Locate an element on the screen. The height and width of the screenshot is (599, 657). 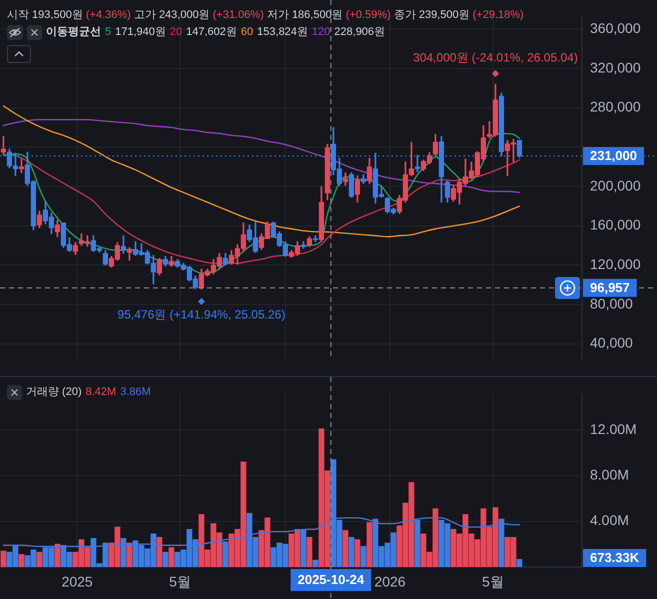
y-tick-label: 120,000 is located at coordinates (615, 264).